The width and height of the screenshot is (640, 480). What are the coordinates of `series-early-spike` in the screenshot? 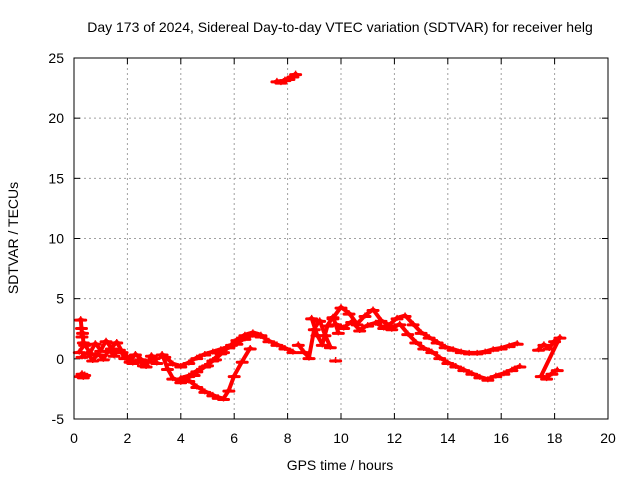 It's located at (82, 330).